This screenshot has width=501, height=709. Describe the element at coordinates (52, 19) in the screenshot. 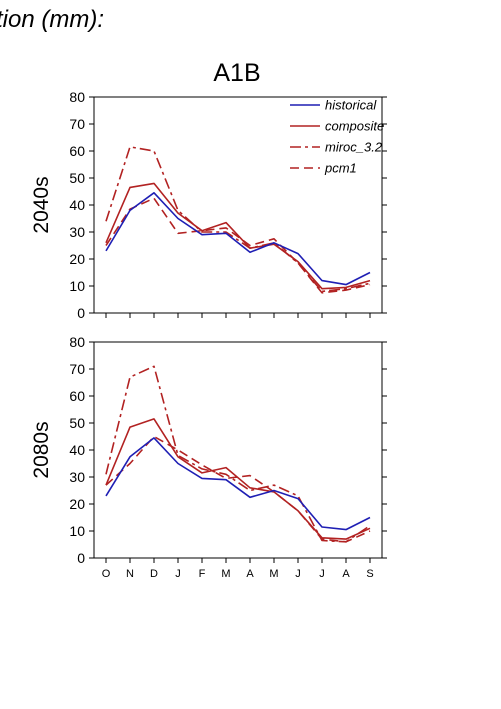

I see `figure-heading: tion (mm):` at that location.